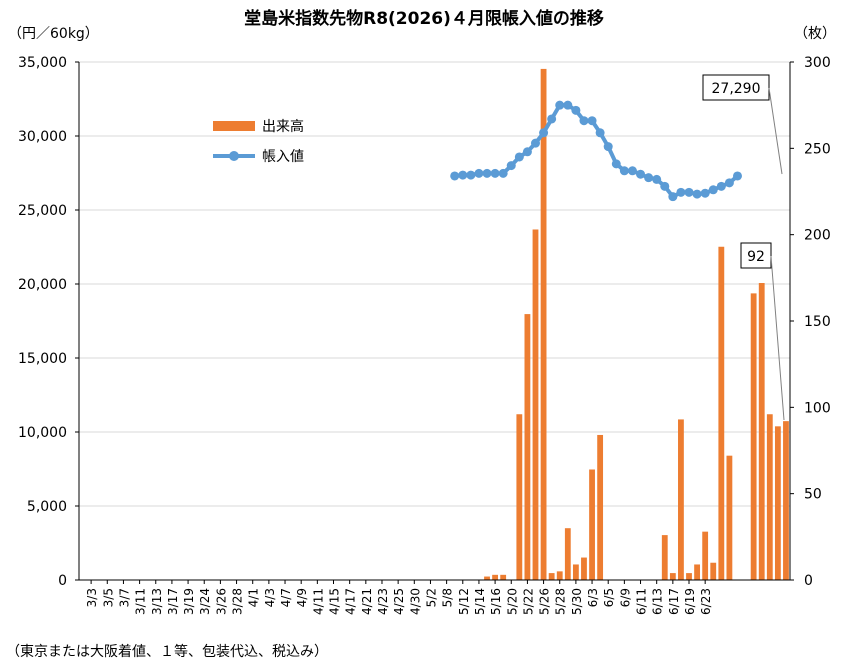 This screenshot has height=665, width=848. What do you see at coordinates (545, 601) in the screenshot?
I see `x-tick-label: 5/26` at bounding box center [545, 601].